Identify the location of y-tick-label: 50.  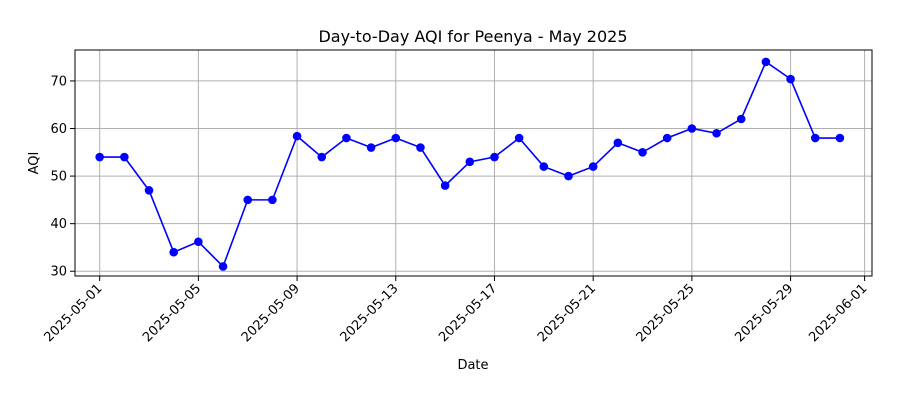
(58, 177).